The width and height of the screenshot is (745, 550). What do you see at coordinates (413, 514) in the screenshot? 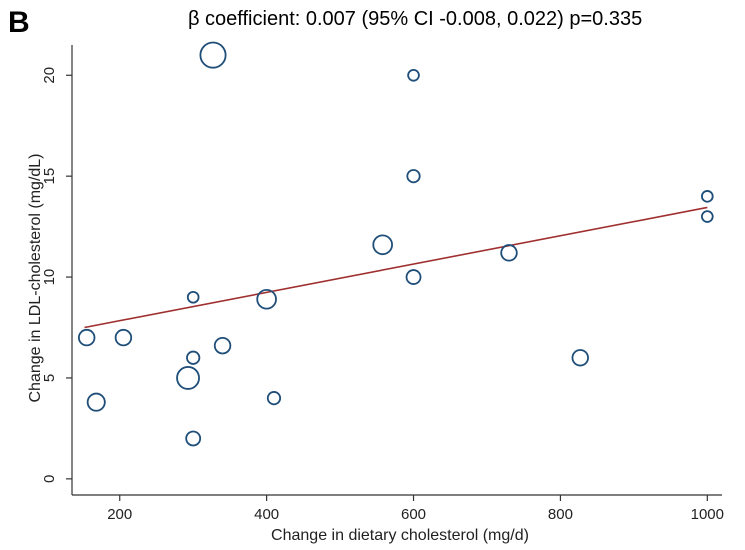
I see `x-tick-label: 600` at bounding box center [413, 514].